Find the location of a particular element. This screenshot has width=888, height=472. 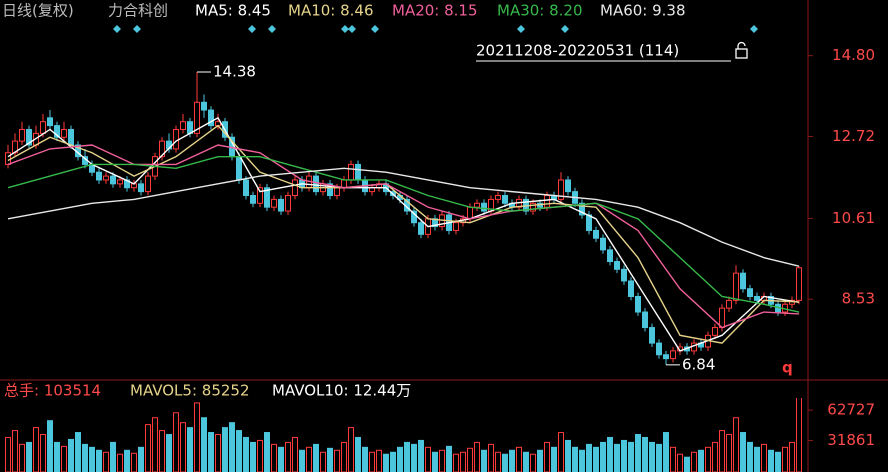

y-tick-label: 12.72 is located at coordinates (853, 136).